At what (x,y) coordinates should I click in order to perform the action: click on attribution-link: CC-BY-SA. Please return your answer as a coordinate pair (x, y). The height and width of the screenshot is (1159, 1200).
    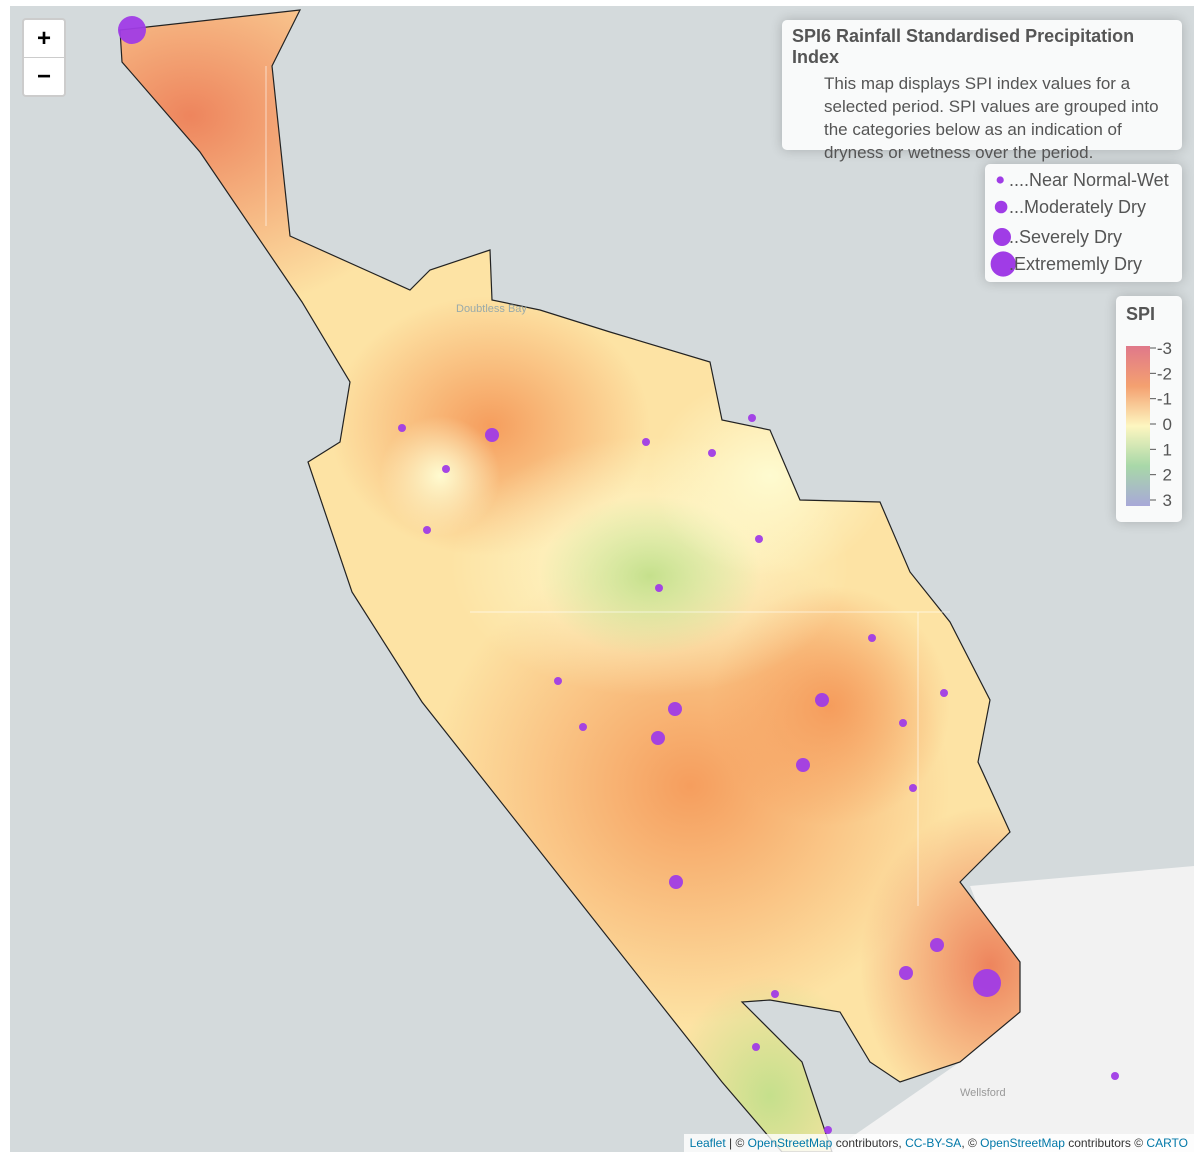
    Looking at the image, I should click on (933, 1143).